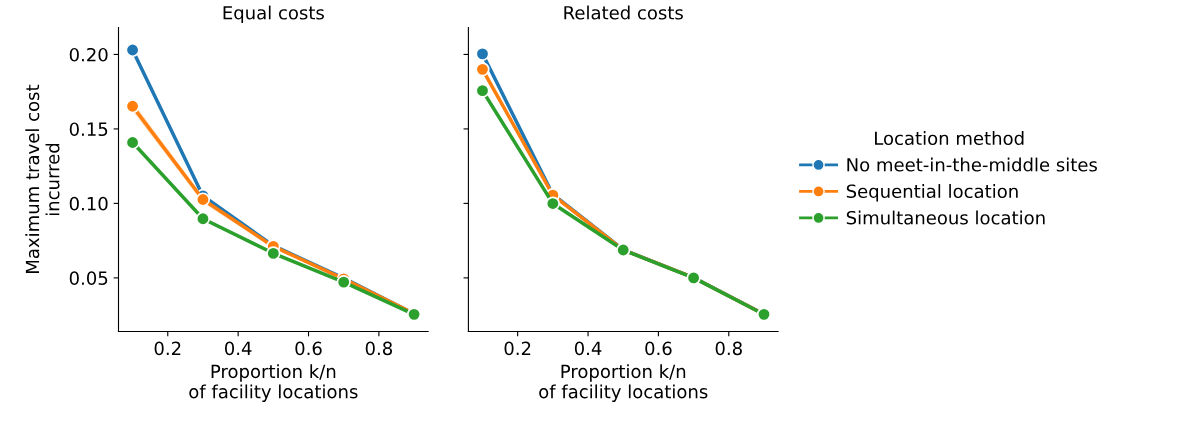 This screenshot has width=1197, height=425. I want to click on legend-title: Location method, so click(949, 138).